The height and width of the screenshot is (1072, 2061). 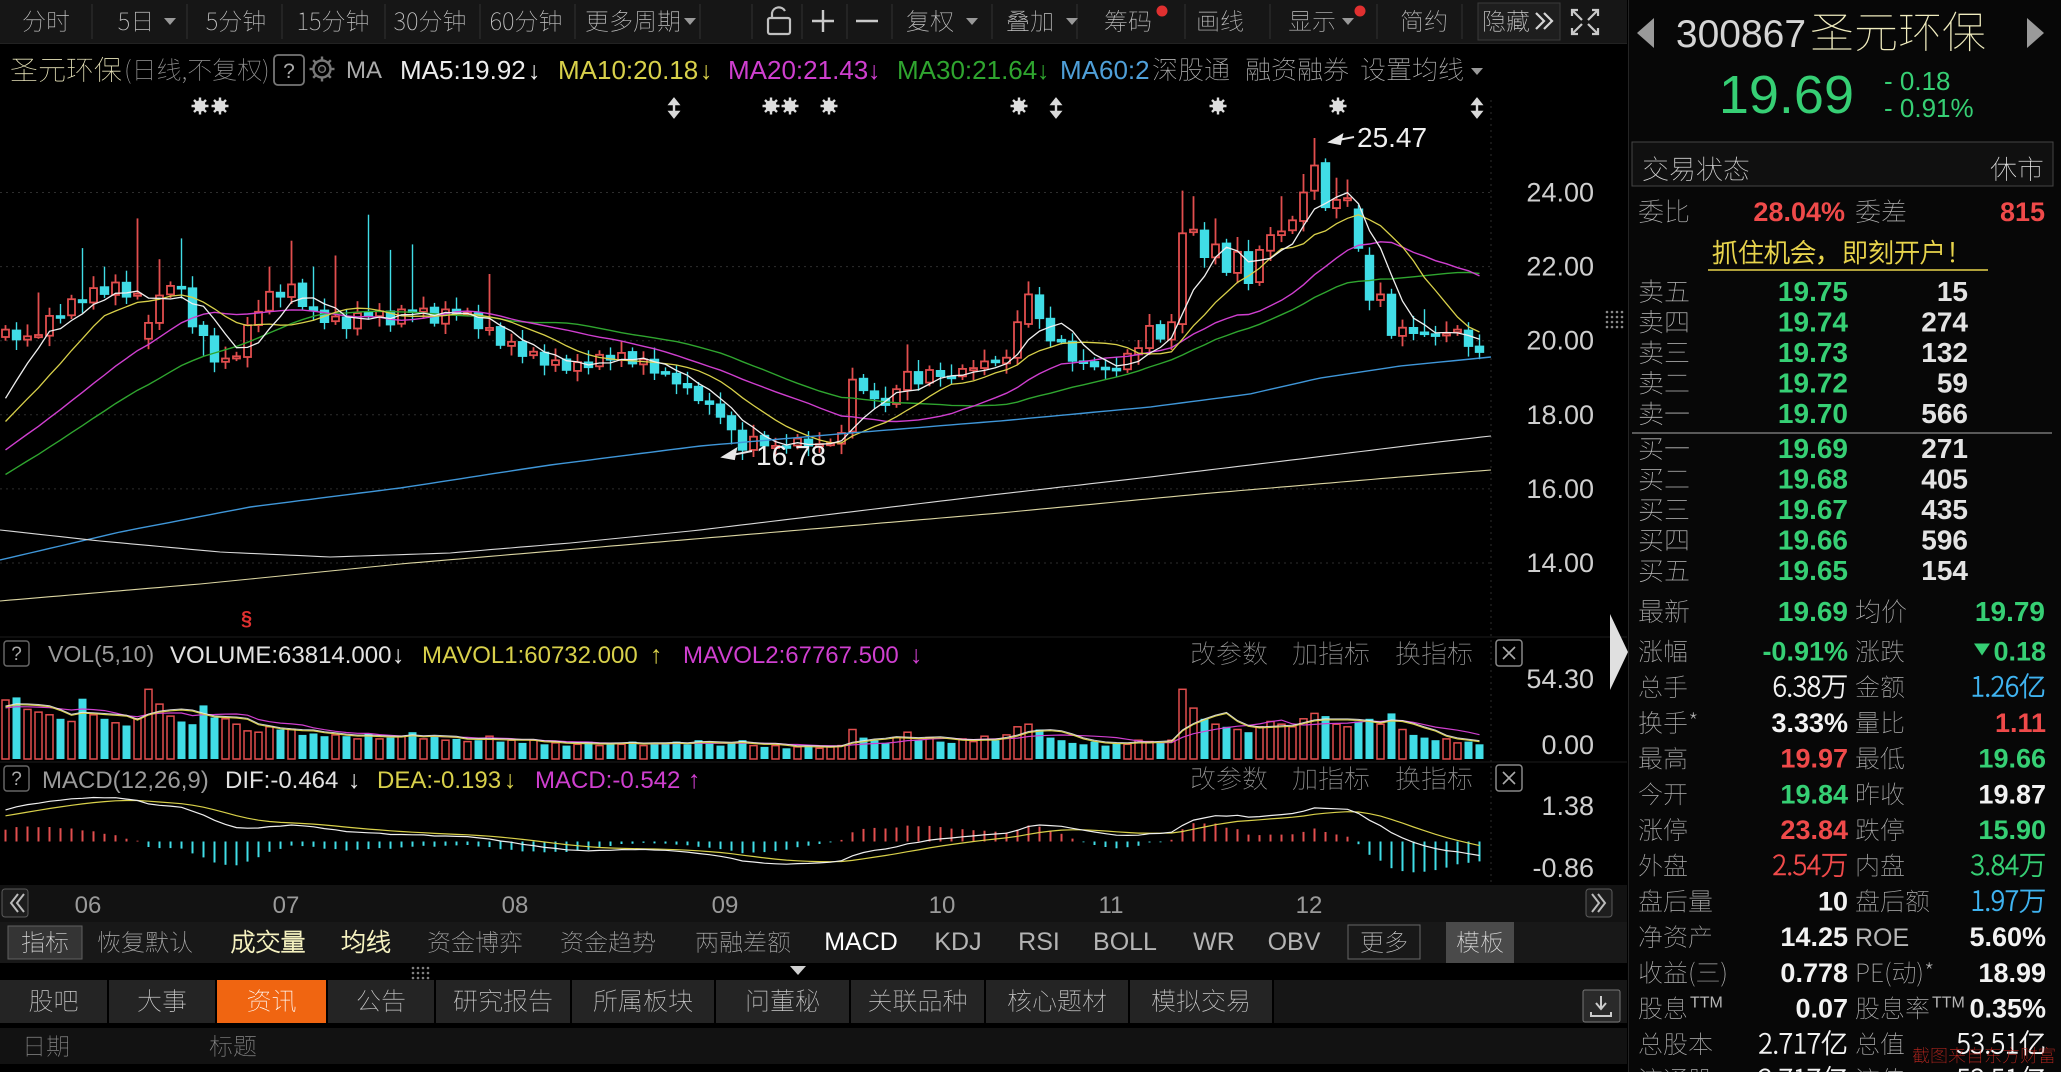 What do you see at coordinates (1214, 942) in the screenshot?
I see `svg-text: WR` at bounding box center [1214, 942].